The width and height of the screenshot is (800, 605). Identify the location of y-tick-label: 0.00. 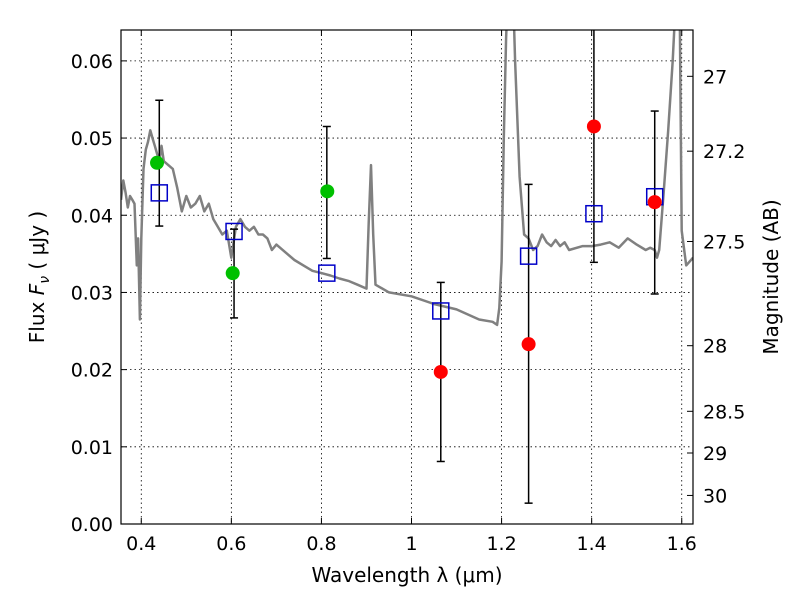
(92, 525).